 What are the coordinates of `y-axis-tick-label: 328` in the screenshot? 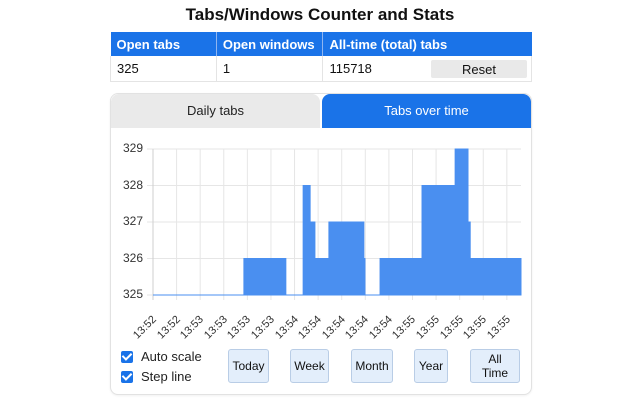 It's located at (132, 184).